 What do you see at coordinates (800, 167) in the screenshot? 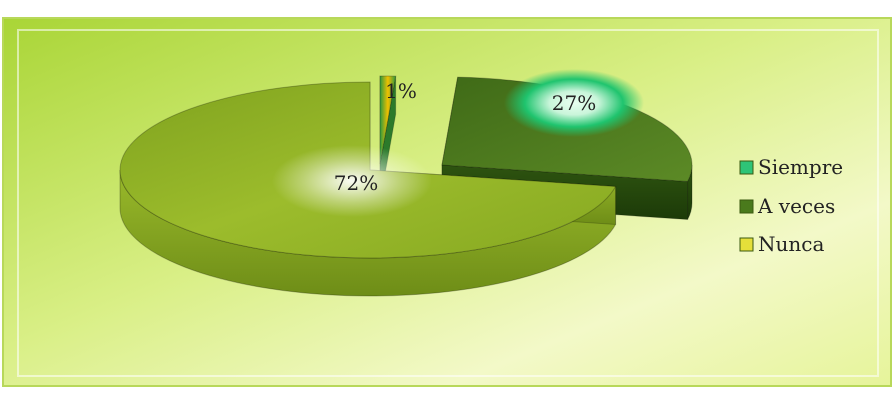
I see `legend-label: Siempre` at bounding box center [800, 167].